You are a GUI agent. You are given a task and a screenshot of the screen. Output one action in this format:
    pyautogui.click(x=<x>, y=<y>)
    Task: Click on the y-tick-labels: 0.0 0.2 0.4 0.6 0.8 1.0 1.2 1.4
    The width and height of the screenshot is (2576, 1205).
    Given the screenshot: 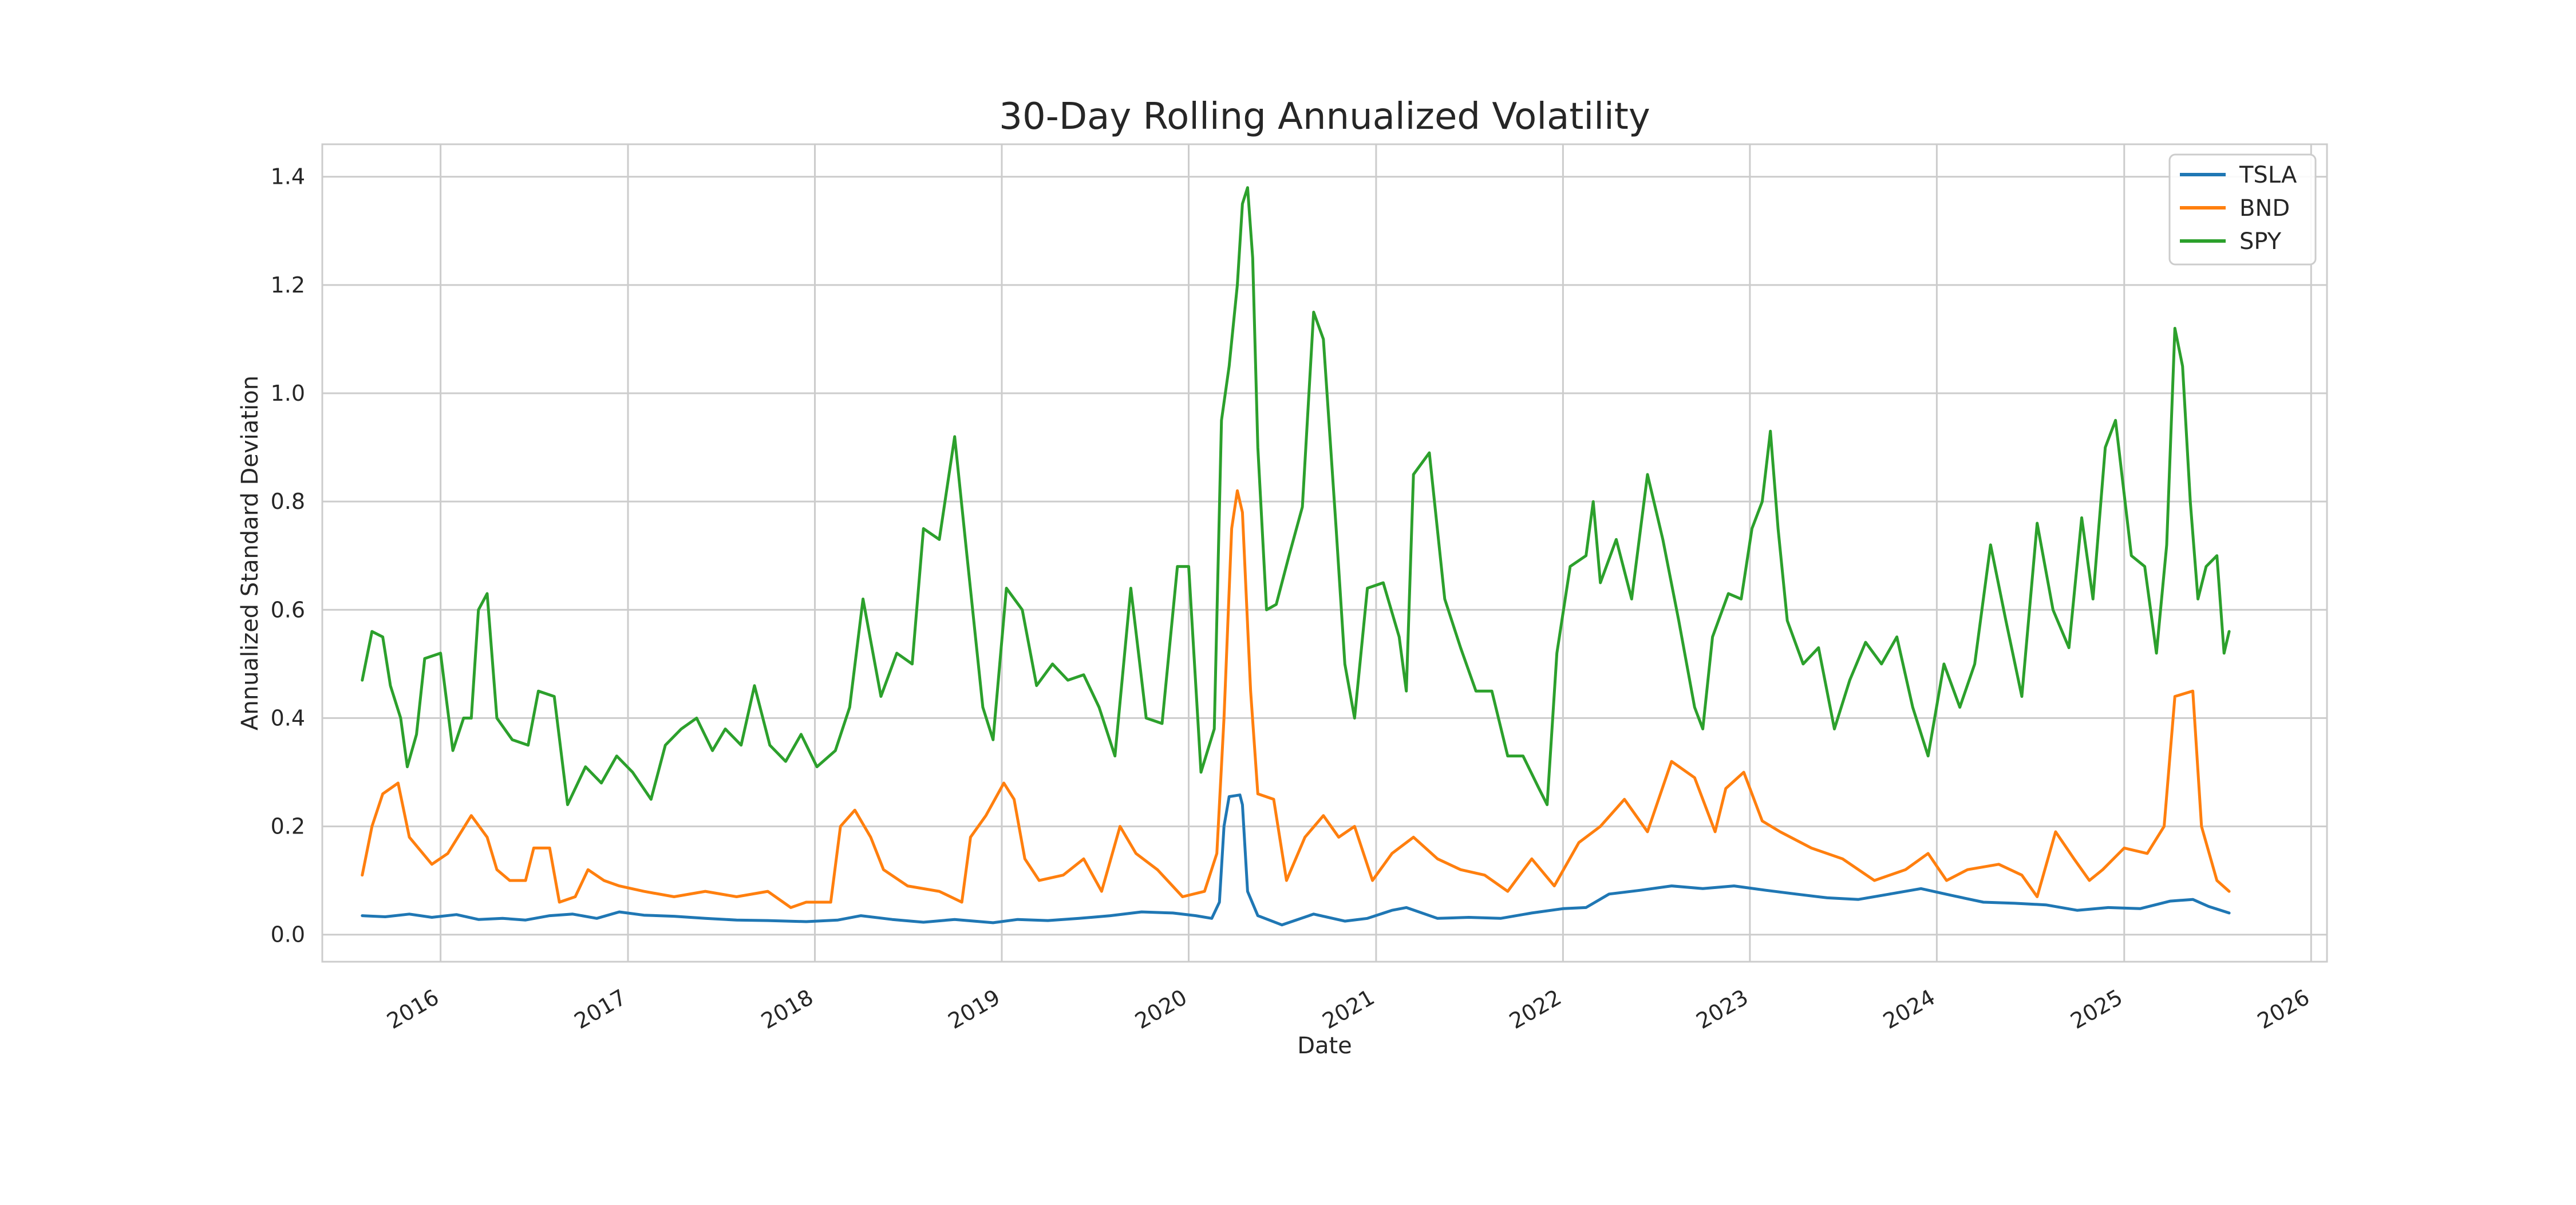 What is the action you would take?
    pyautogui.click(x=288, y=555)
    